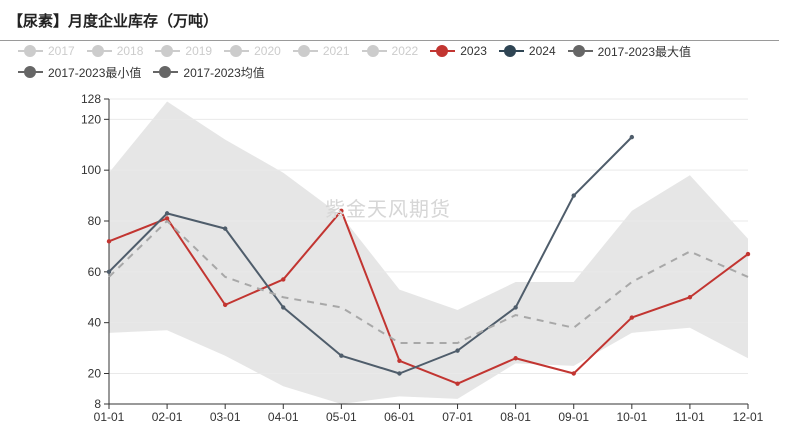  I want to click on legend-item-2023: 2023, so click(458, 51).